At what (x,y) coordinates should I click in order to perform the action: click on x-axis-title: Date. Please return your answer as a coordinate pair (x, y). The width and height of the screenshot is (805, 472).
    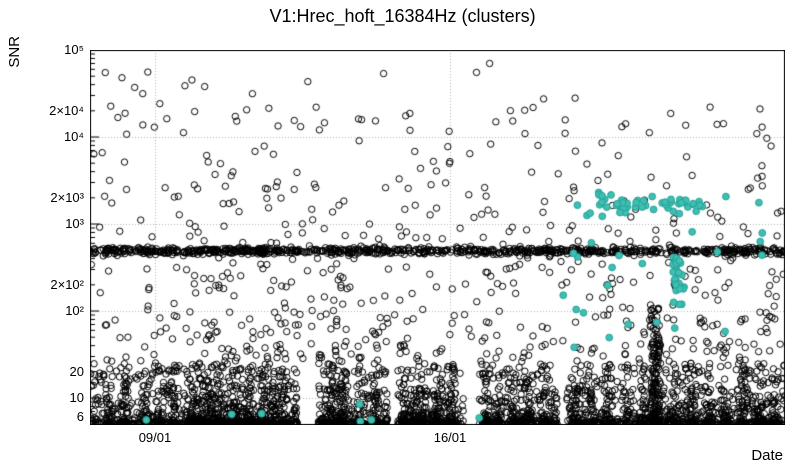
    Looking at the image, I should click on (767, 455).